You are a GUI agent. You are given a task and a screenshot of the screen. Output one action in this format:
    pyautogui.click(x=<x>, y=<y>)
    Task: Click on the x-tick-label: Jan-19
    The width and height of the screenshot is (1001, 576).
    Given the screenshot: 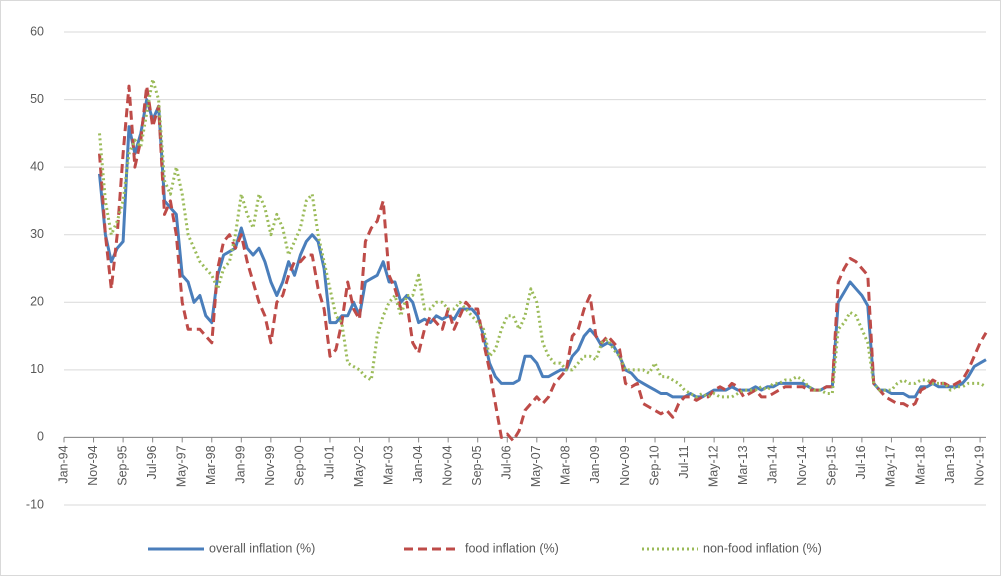 What is the action you would take?
    pyautogui.click(x=950, y=464)
    